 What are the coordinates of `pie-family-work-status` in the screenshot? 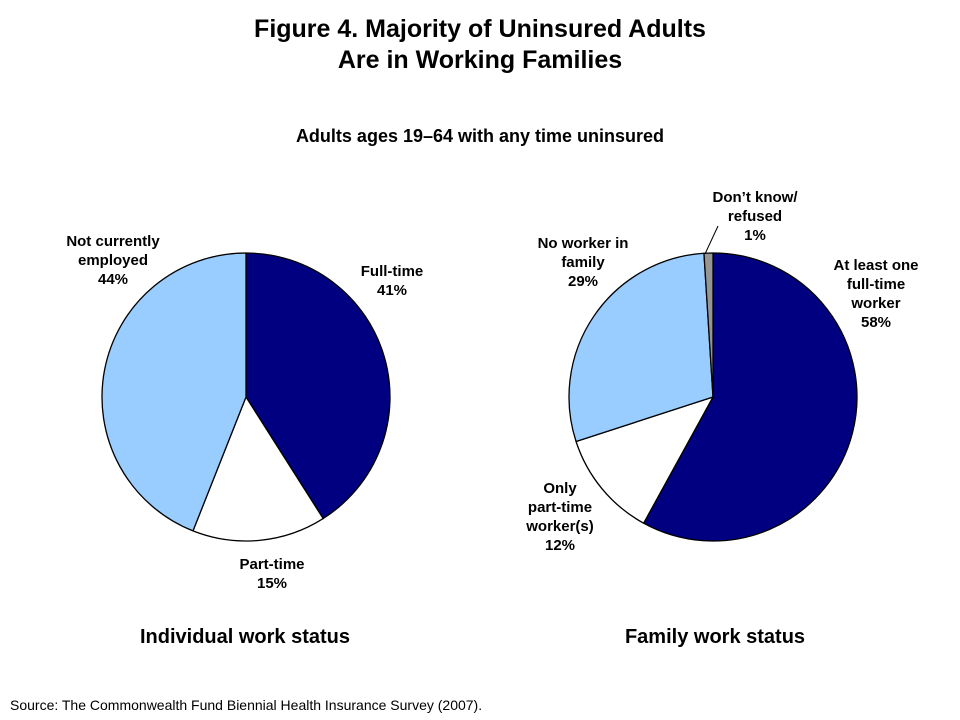 It's located at (713, 397).